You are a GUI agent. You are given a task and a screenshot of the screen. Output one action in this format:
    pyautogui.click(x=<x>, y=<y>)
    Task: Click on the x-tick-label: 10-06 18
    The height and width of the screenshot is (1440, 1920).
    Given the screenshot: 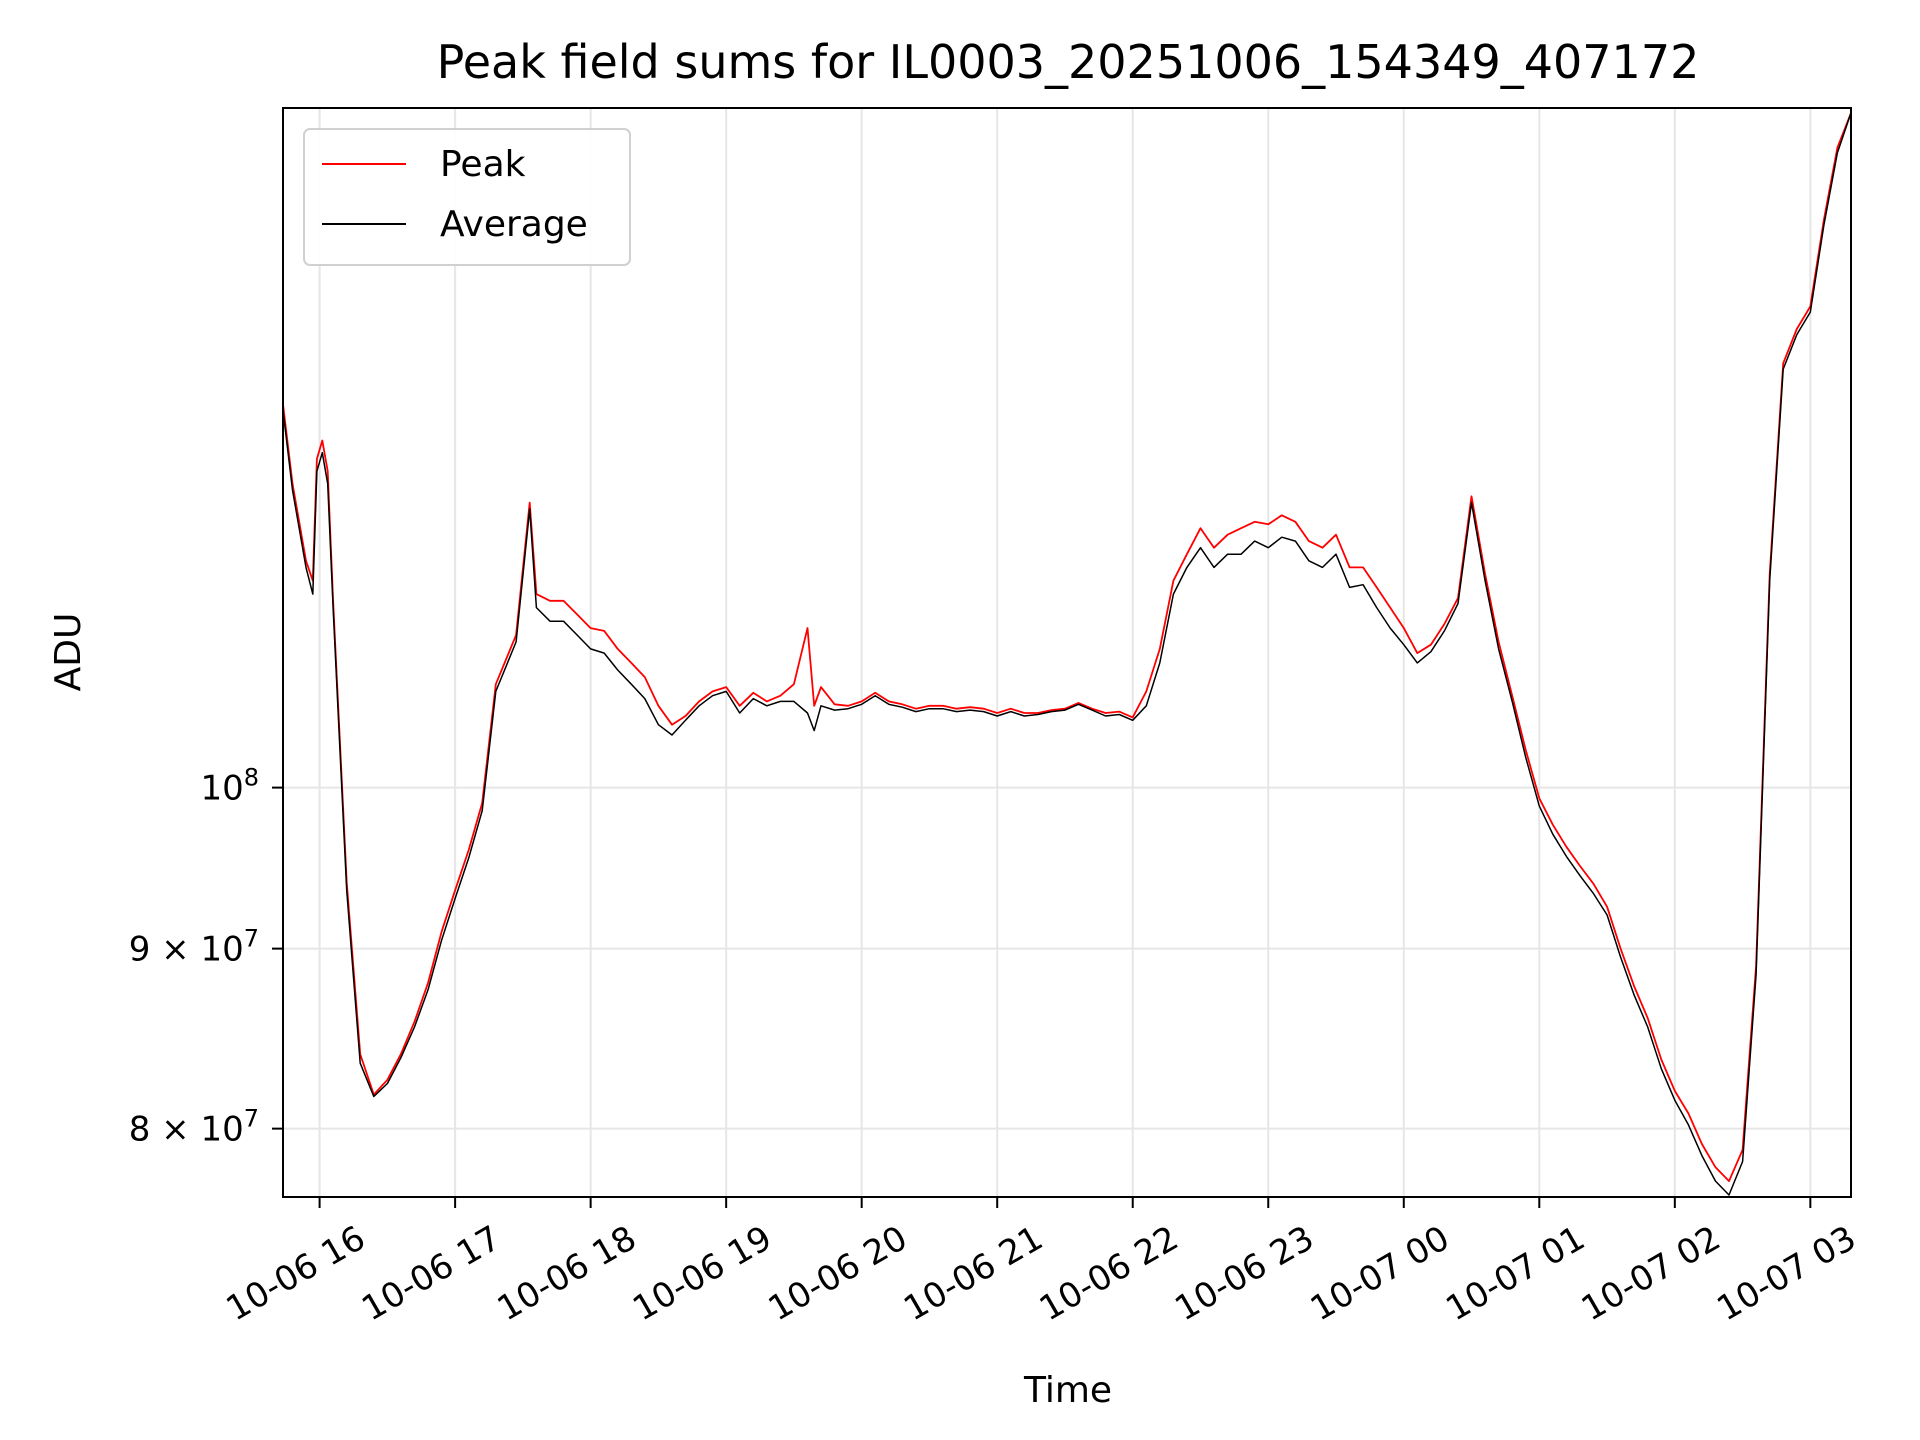 What is the action you would take?
    pyautogui.click(x=567, y=1273)
    